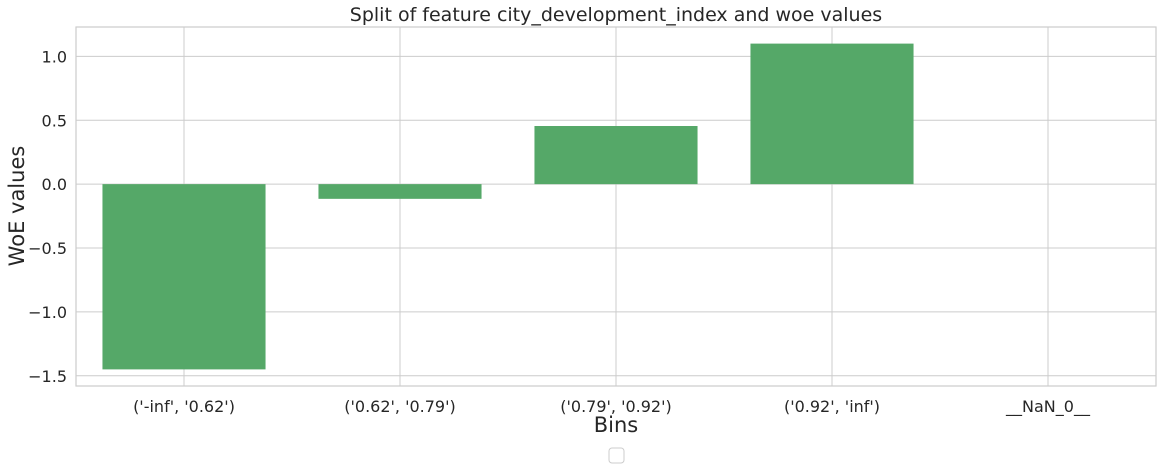 Image resolution: width=1163 pixels, height=469 pixels. I want to click on y-tick-label: −1.0, so click(47, 312).